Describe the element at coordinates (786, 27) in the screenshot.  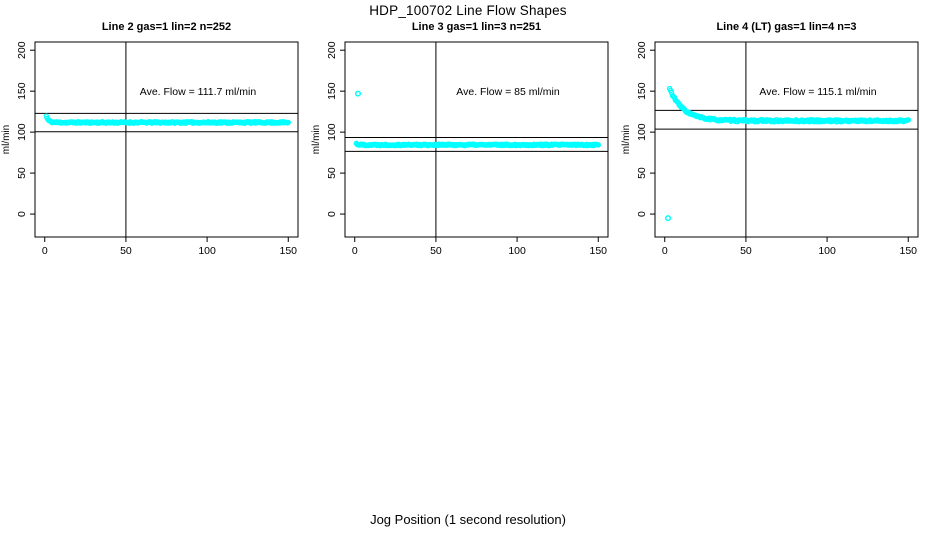
I see `panel-title-line4: Line 4 (LT) gas=1 lin=4 n=3` at that location.